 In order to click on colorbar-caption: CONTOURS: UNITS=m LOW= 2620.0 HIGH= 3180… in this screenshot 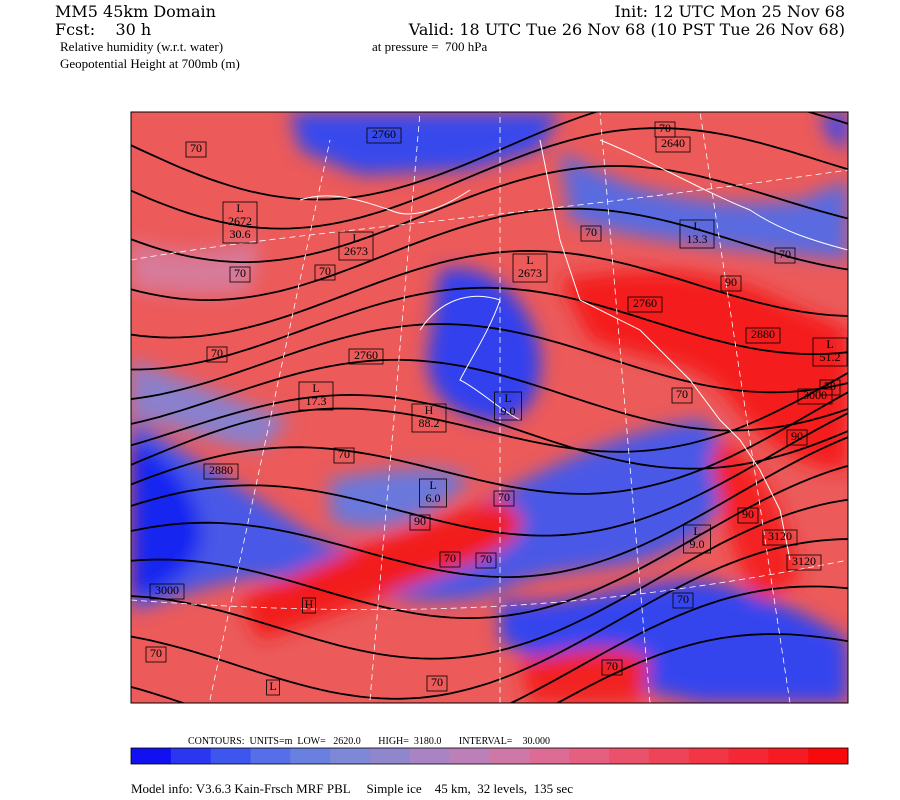, I will do `click(369, 741)`.